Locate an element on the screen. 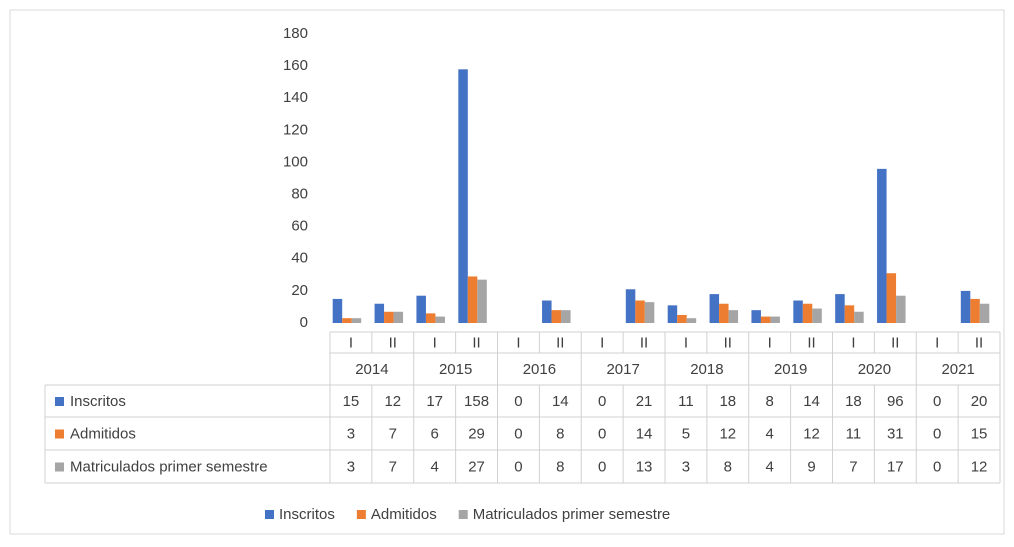 This screenshot has height=547, width=1014. table-cell: 20 is located at coordinates (979, 401).